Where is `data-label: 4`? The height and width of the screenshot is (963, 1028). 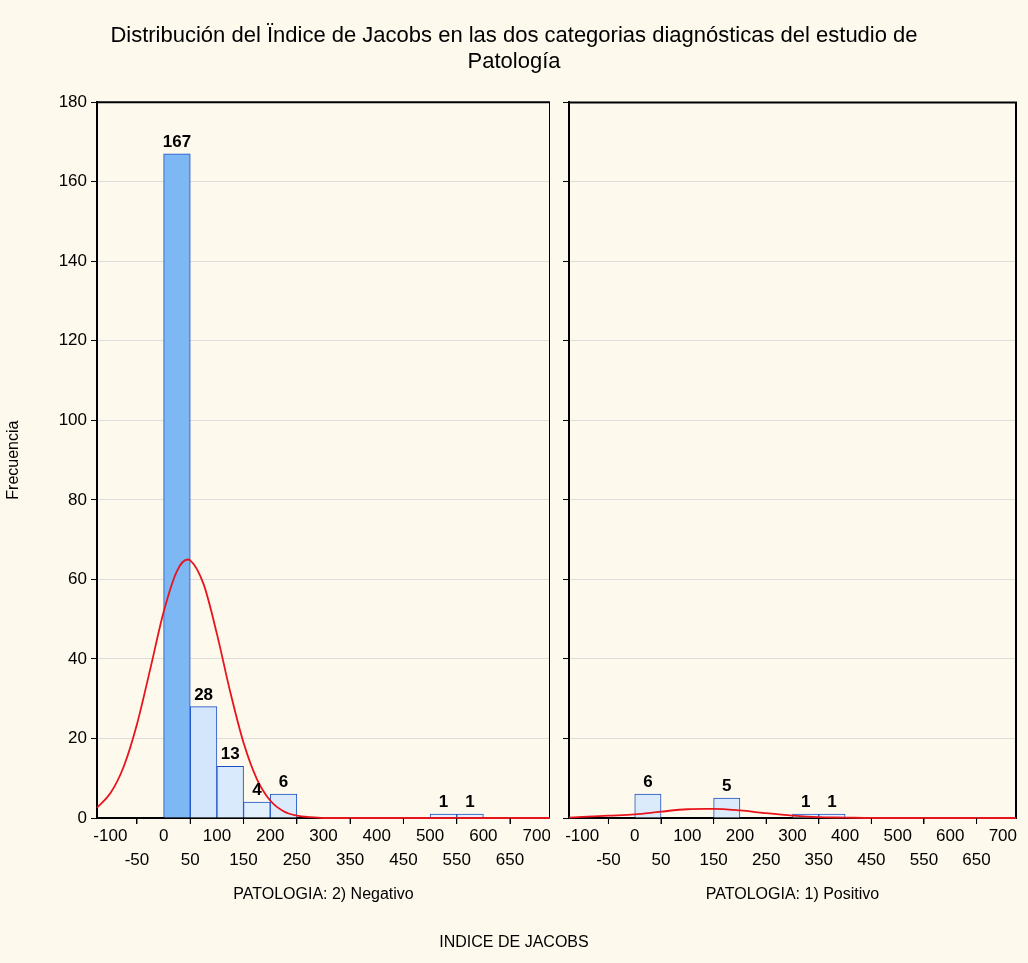
data-label: 4 is located at coordinates (257, 790).